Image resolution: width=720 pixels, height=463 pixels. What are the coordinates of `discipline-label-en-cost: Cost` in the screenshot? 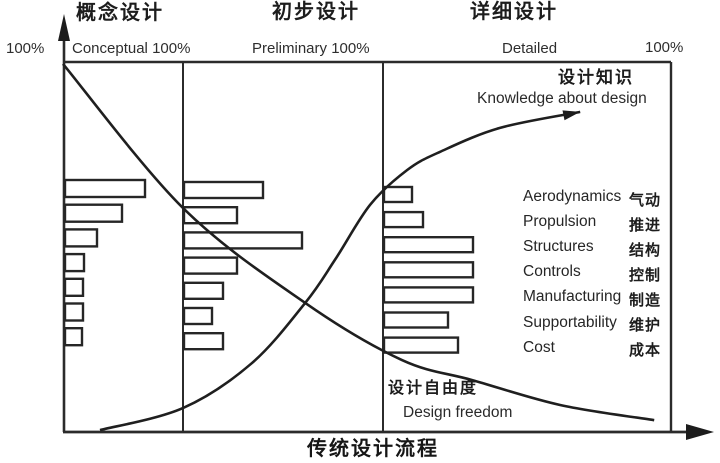 It's located at (539, 347).